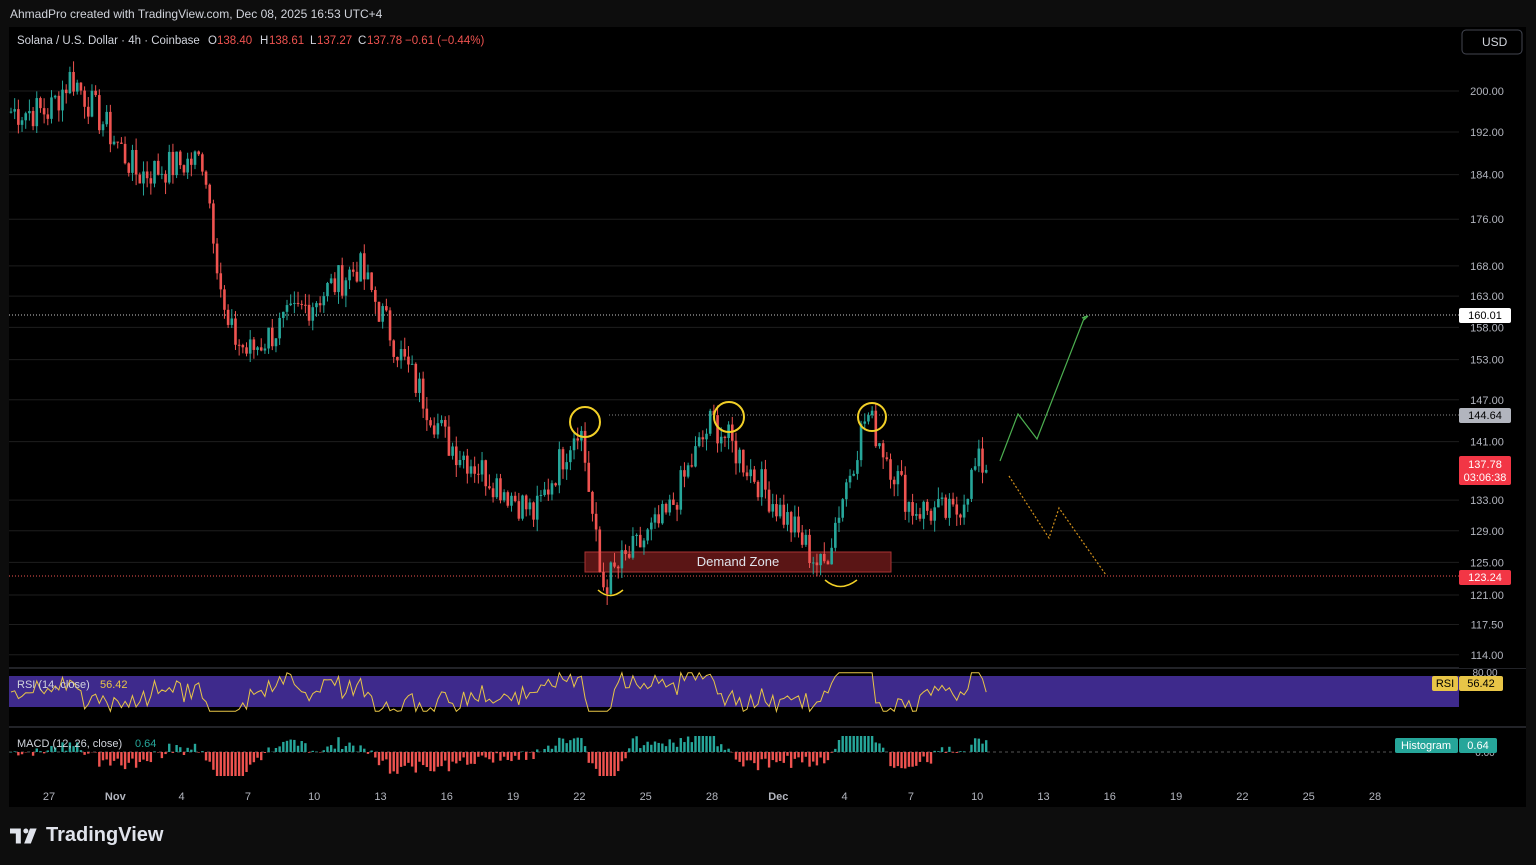  Describe the element at coordinates (1445, 684) in the screenshot. I see `rsi-tag: RSI` at that location.